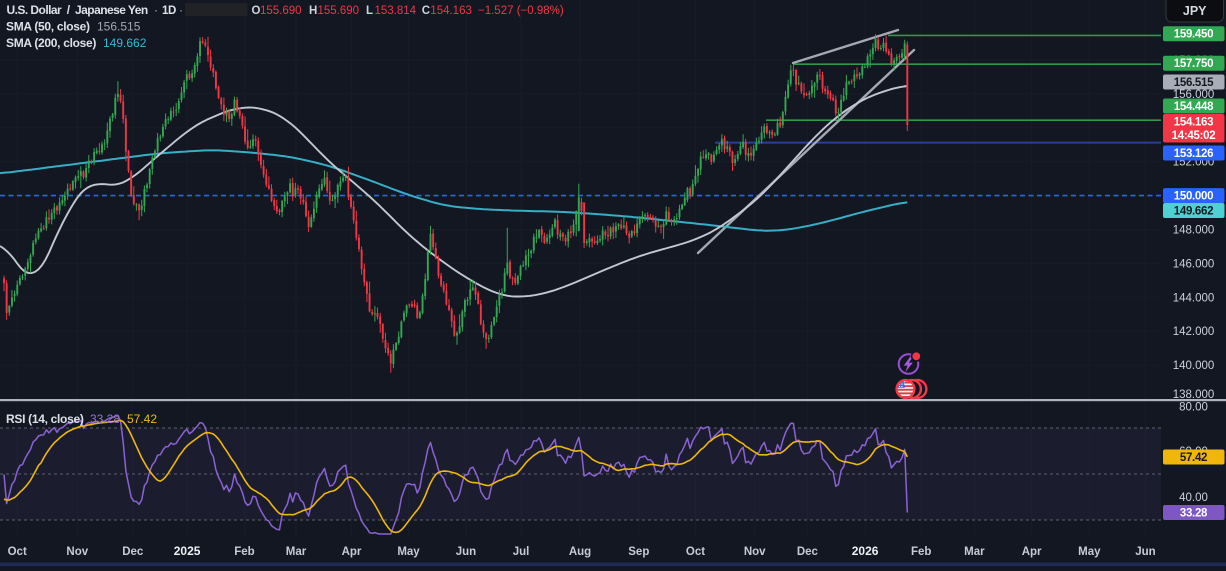 This screenshot has width=1226, height=571. Describe the element at coordinates (1194, 231) in the screenshot. I see `svg-text: 148.000` at that location.